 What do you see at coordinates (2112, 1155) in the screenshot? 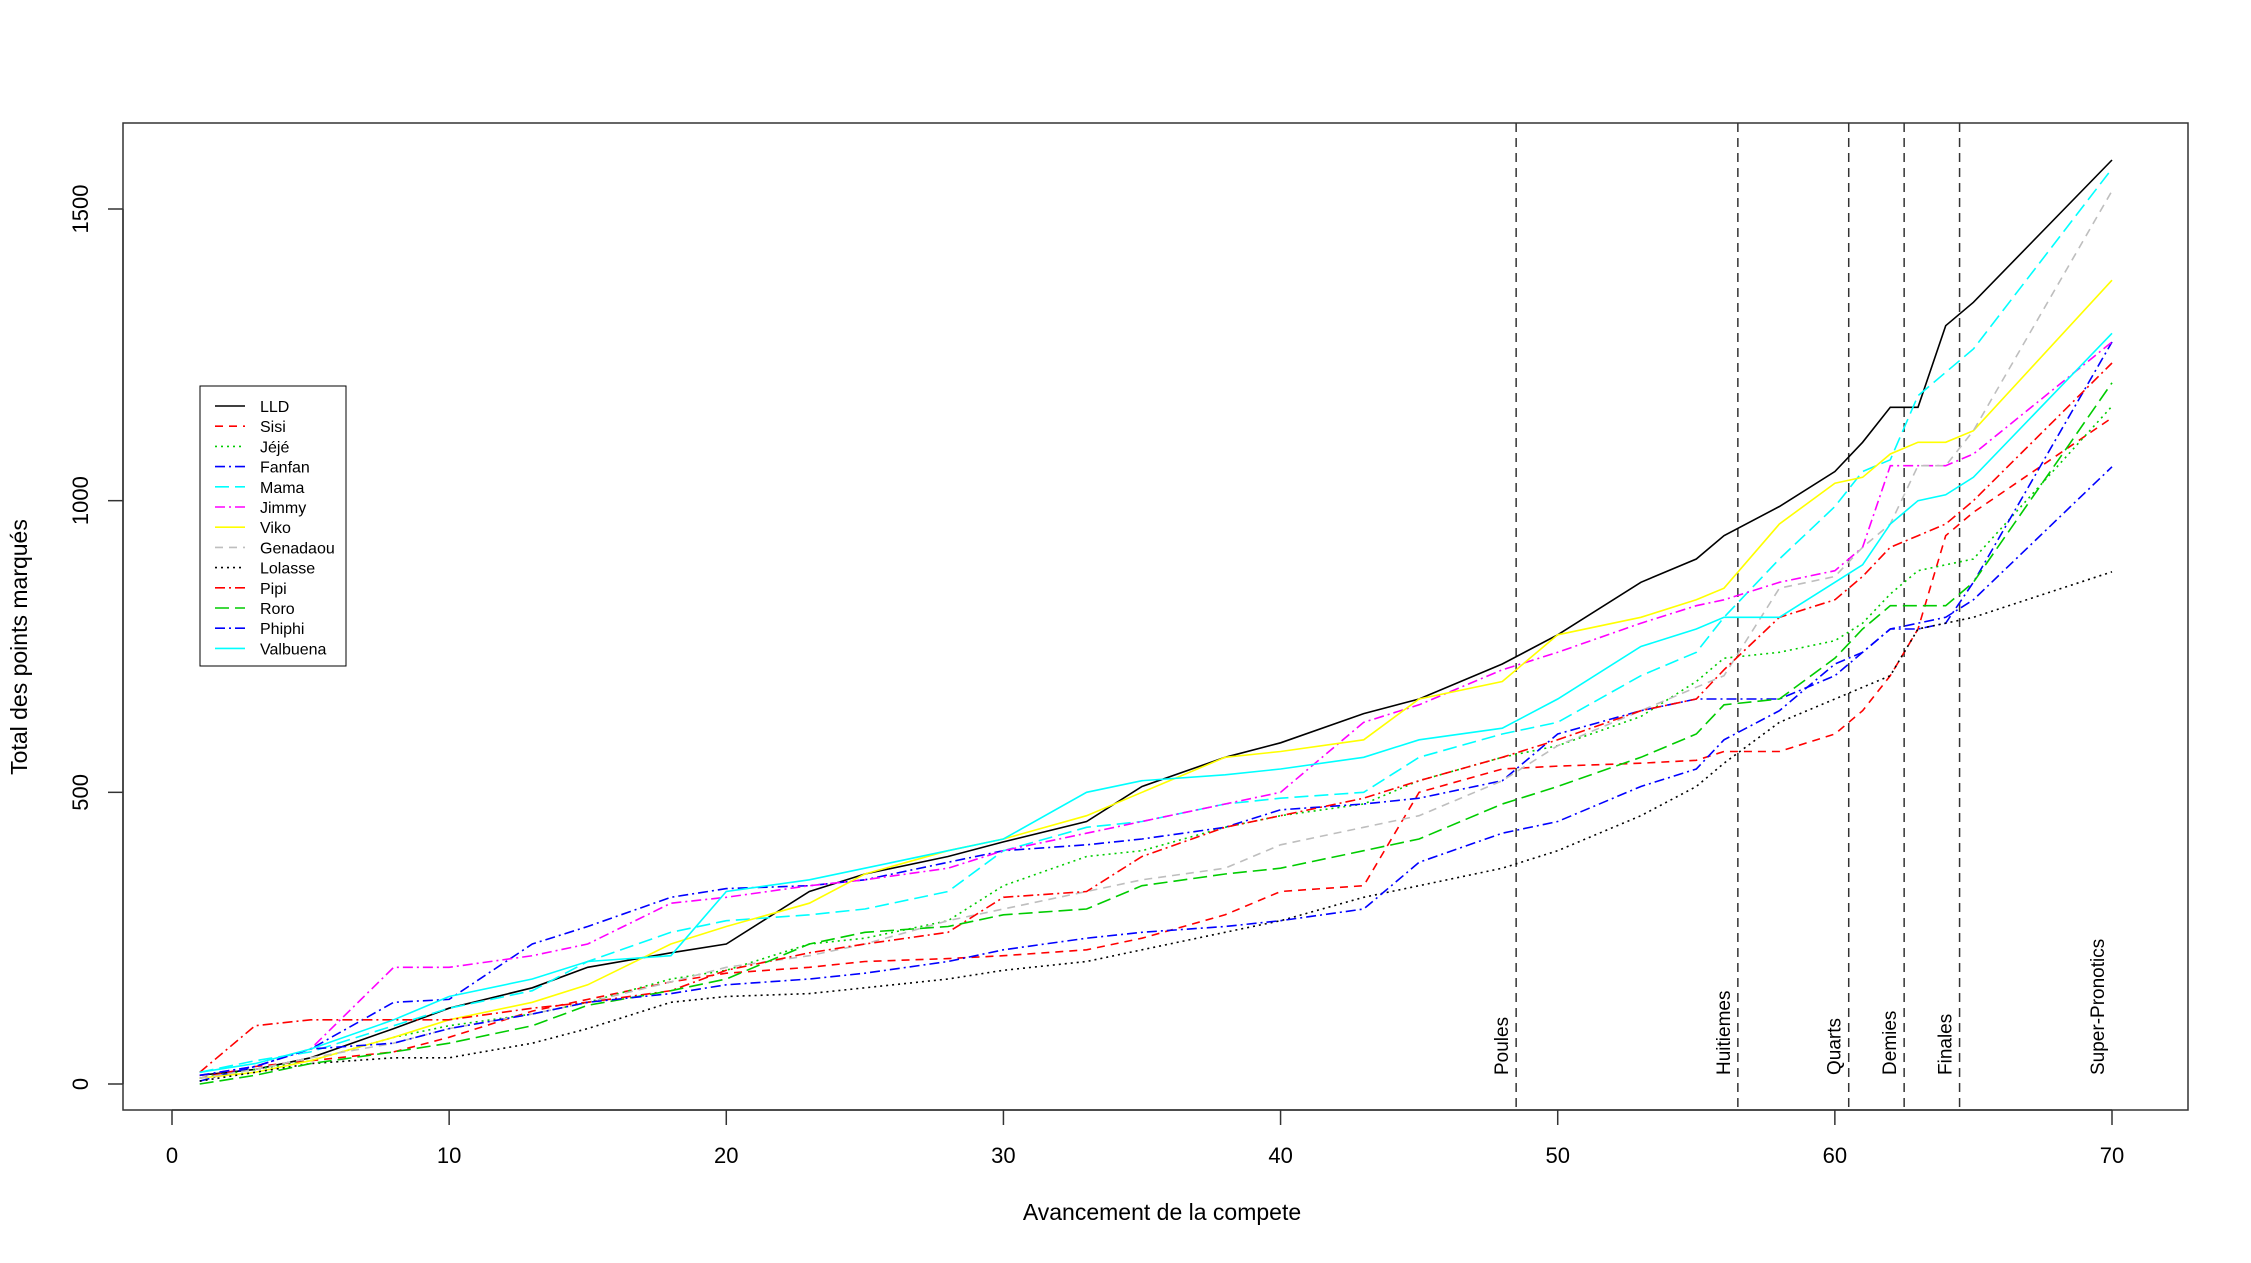
I see `x-tick-label: 70` at bounding box center [2112, 1155].